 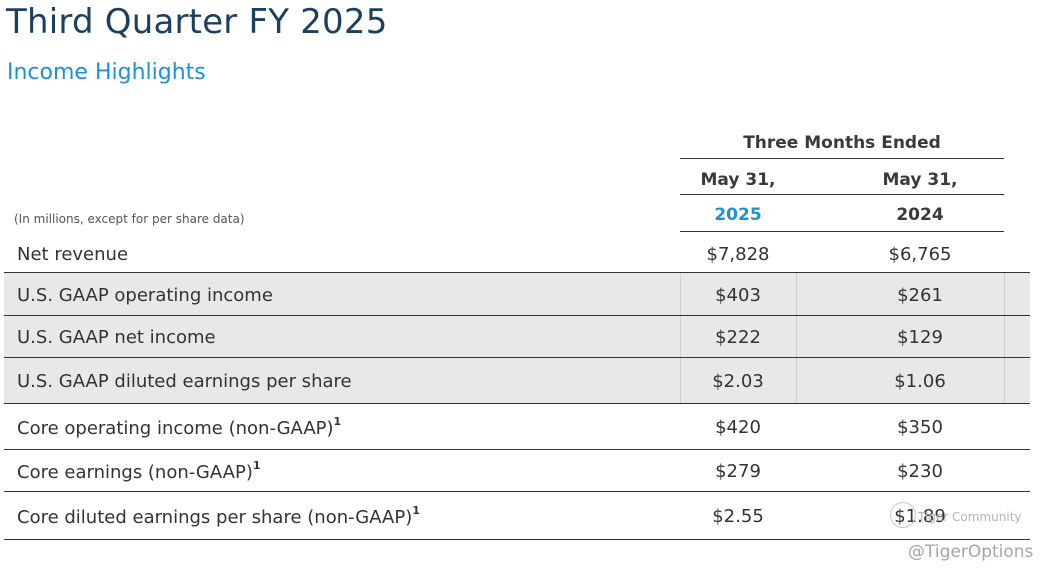 What do you see at coordinates (116, 337) in the screenshot?
I see `row-label: U.S. GAAP net income` at bounding box center [116, 337].